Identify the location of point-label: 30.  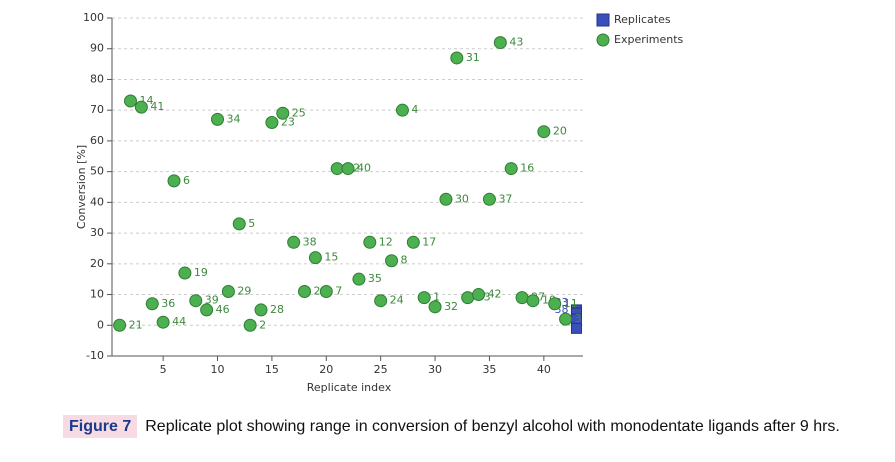
(462, 198).